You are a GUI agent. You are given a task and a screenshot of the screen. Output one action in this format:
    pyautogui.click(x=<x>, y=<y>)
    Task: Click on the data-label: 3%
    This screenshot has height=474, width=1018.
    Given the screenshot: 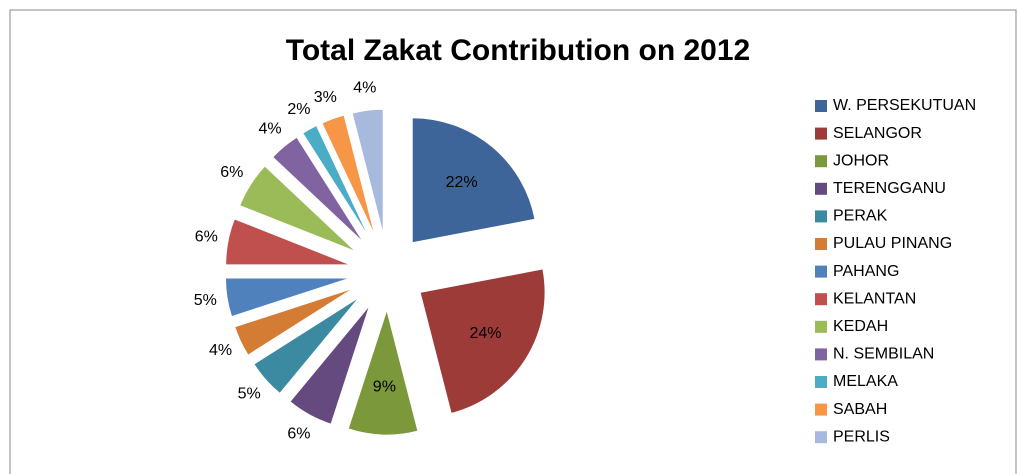 What is the action you would take?
    pyautogui.click(x=325, y=97)
    